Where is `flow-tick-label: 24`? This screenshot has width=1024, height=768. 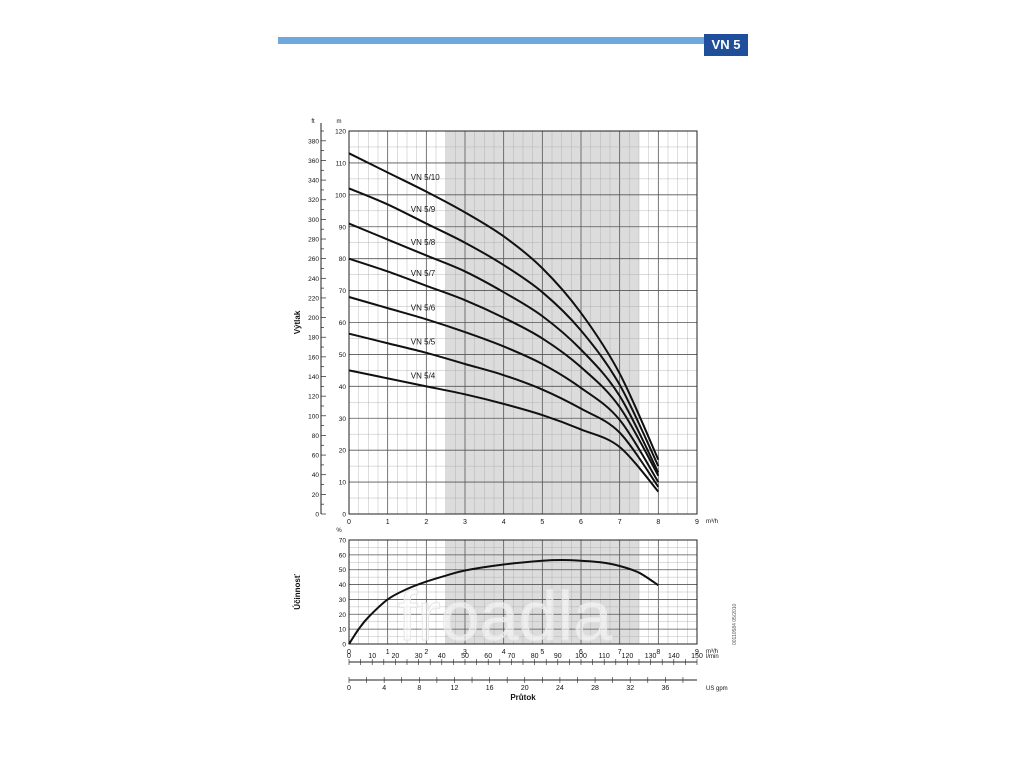
flow-tick-label: 24 is located at coordinates (560, 688).